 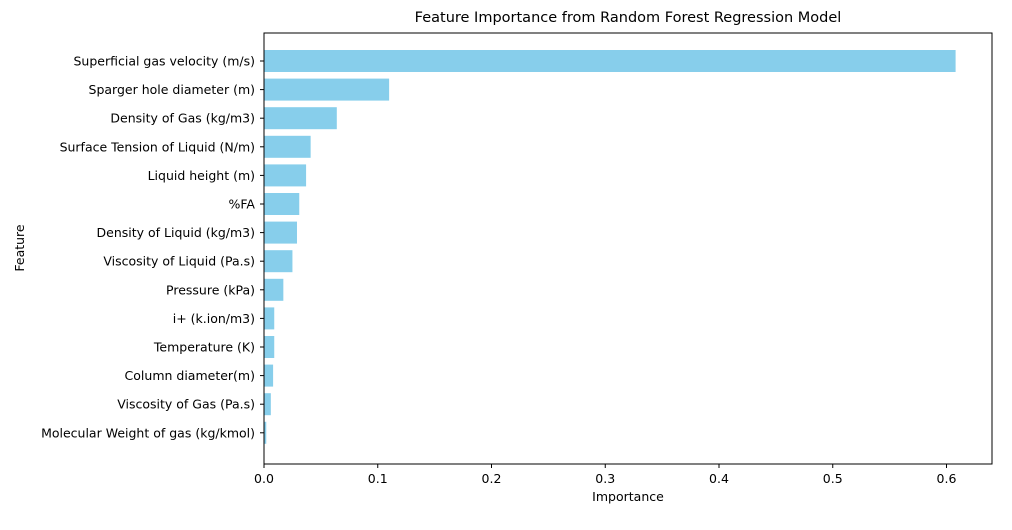 What do you see at coordinates (172, 89) in the screenshot?
I see `y-tick-label: Sparger hole diameter (m)` at bounding box center [172, 89].